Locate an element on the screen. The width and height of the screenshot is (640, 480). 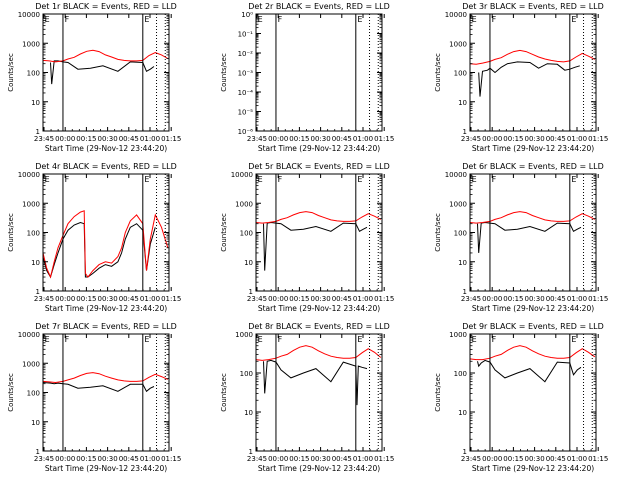
panel-title: Det 7r BLACK = Events, RED = LLD is located at coordinates (106, 326).